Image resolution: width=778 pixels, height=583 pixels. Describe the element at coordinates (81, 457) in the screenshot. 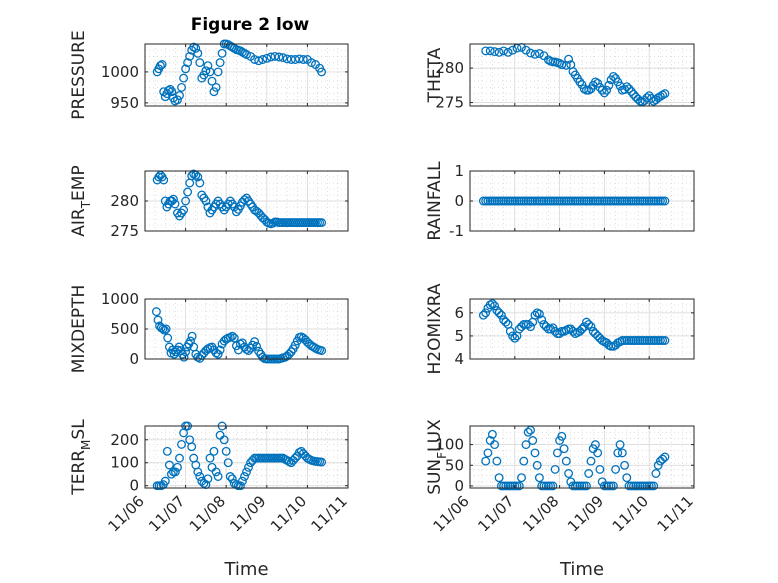

I see `y-axis-label: TERRMSL` at that location.